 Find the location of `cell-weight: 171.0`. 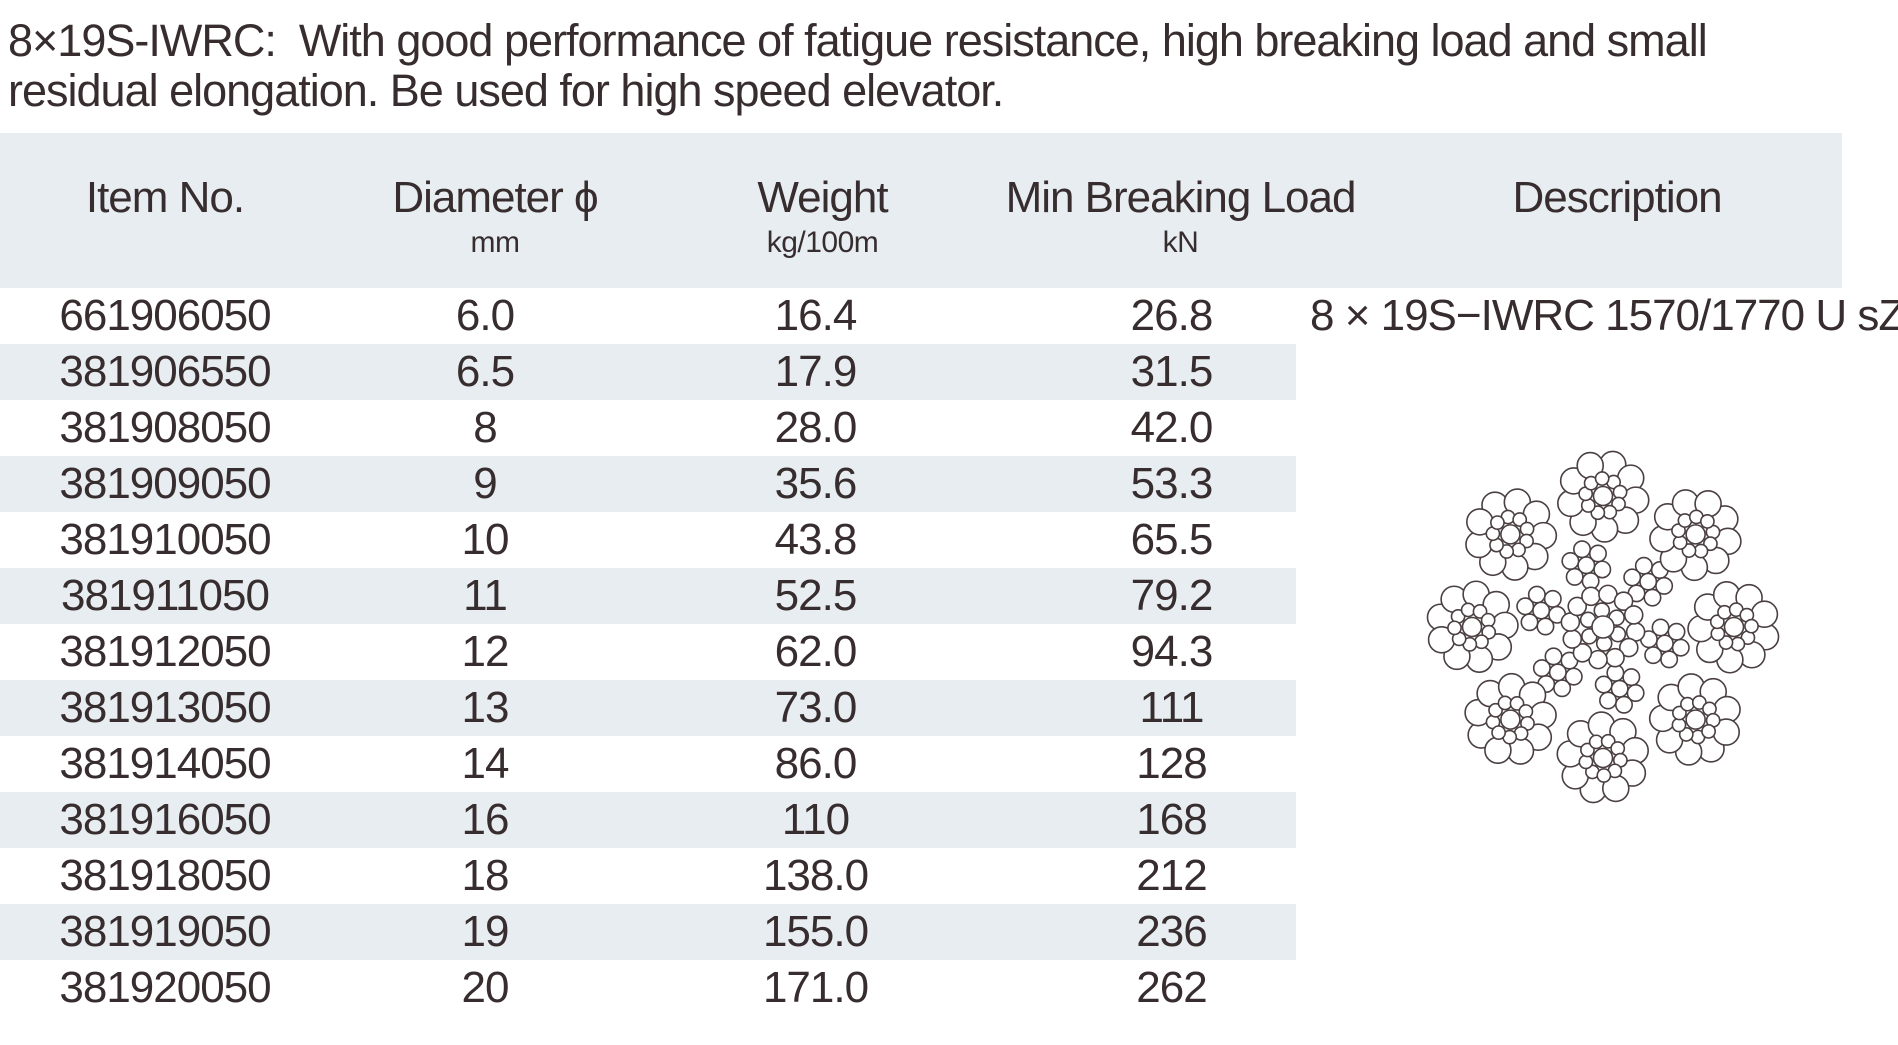

cell-weight: 171.0 is located at coordinates (815, 987).